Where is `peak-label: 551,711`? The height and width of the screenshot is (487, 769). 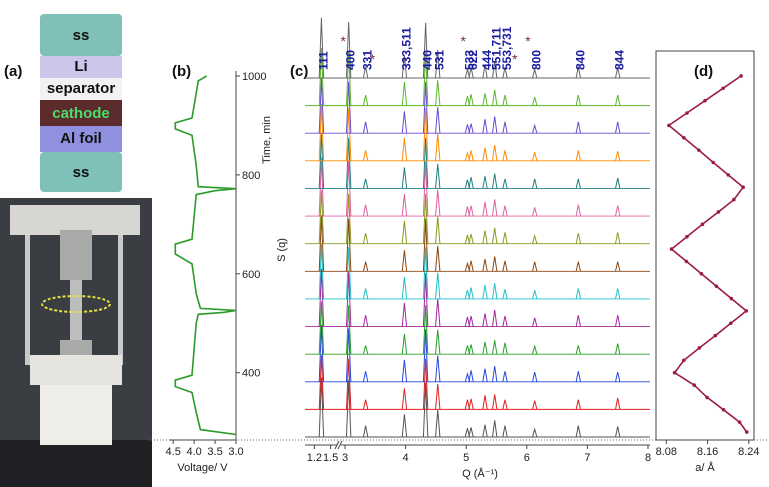
peak-label: 551,711 is located at coordinates (497, 48).